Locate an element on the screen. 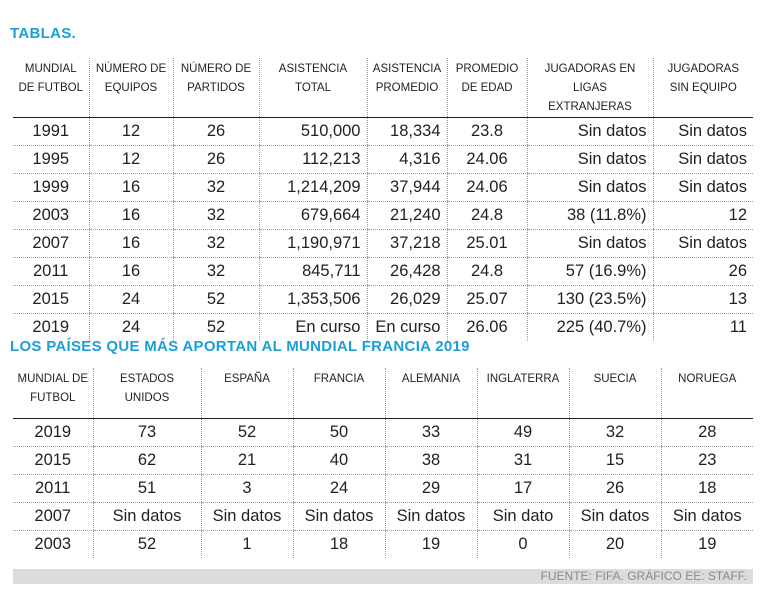 The image size is (768, 607). table-cell: 0 is located at coordinates (522, 544).